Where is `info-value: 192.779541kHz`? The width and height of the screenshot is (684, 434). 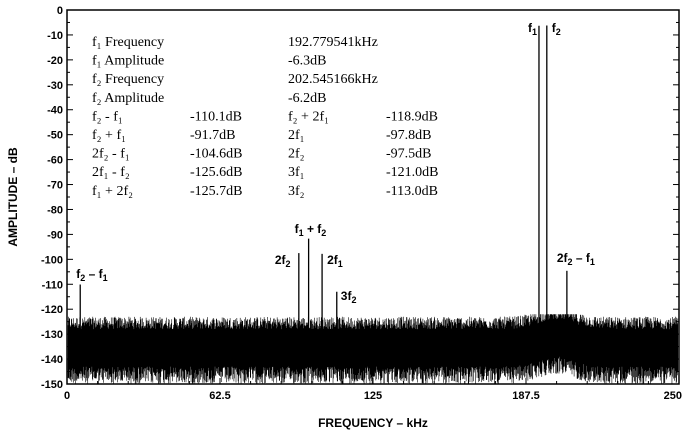 info-value: 192.779541kHz is located at coordinates (333, 42).